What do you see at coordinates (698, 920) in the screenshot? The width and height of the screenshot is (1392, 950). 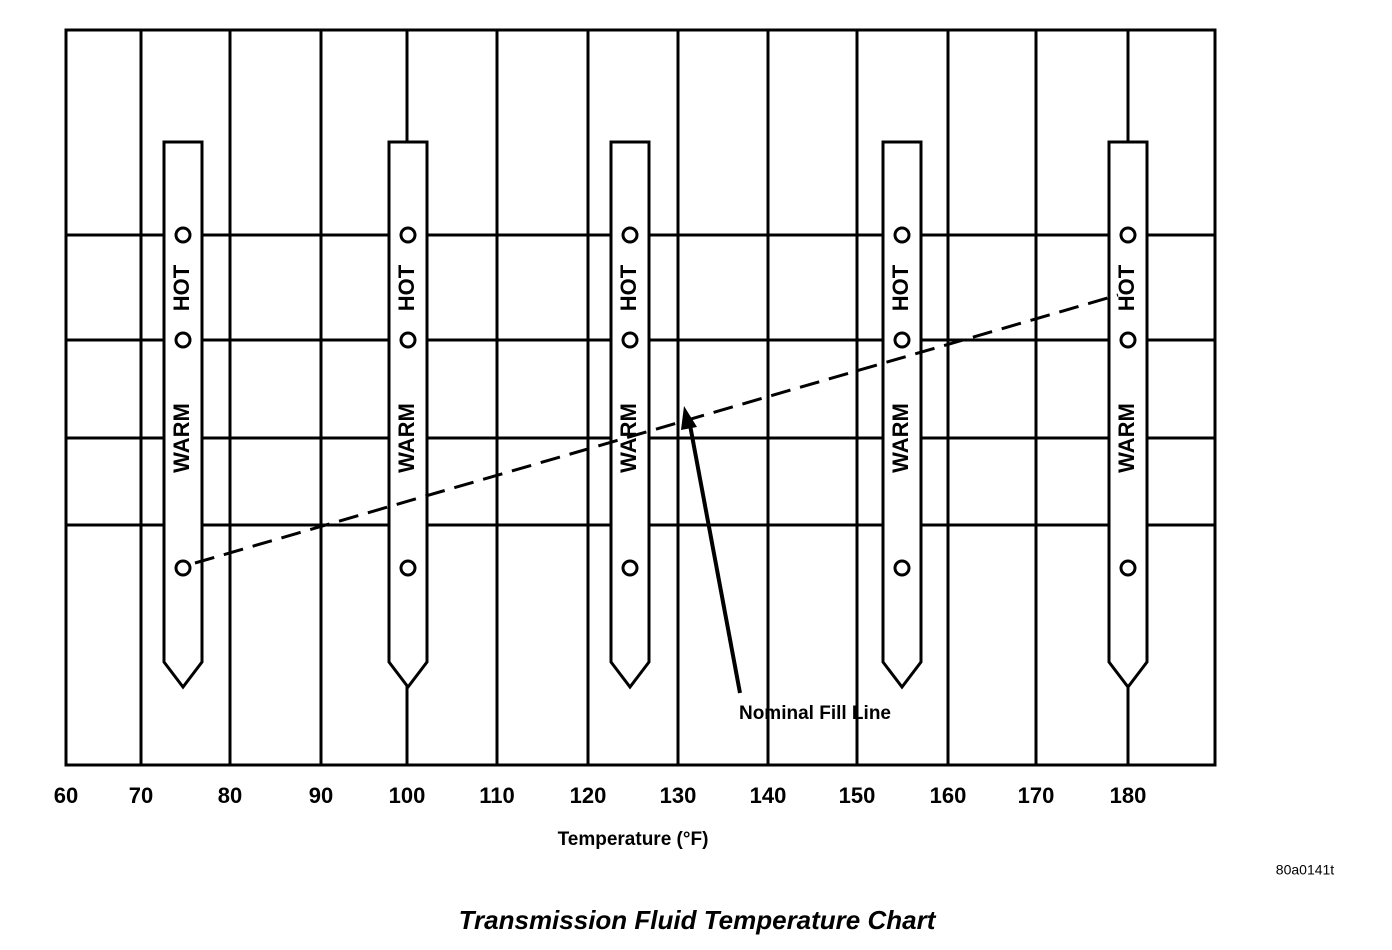 I see `title: Transmission Fluid Temperature Chart` at bounding box center [698, 920].